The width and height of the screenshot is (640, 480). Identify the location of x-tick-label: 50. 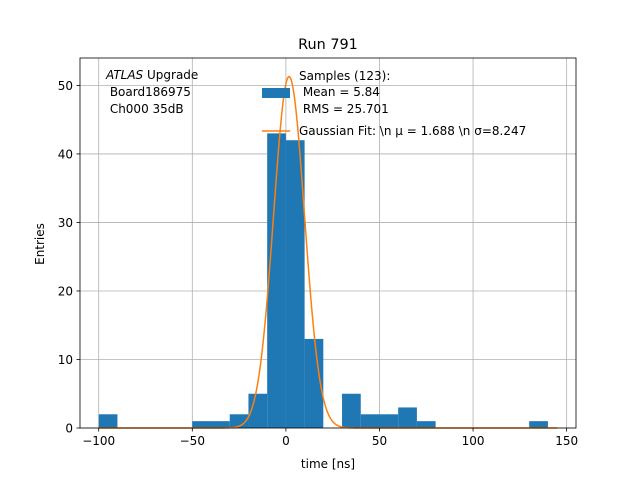
(379, 441).